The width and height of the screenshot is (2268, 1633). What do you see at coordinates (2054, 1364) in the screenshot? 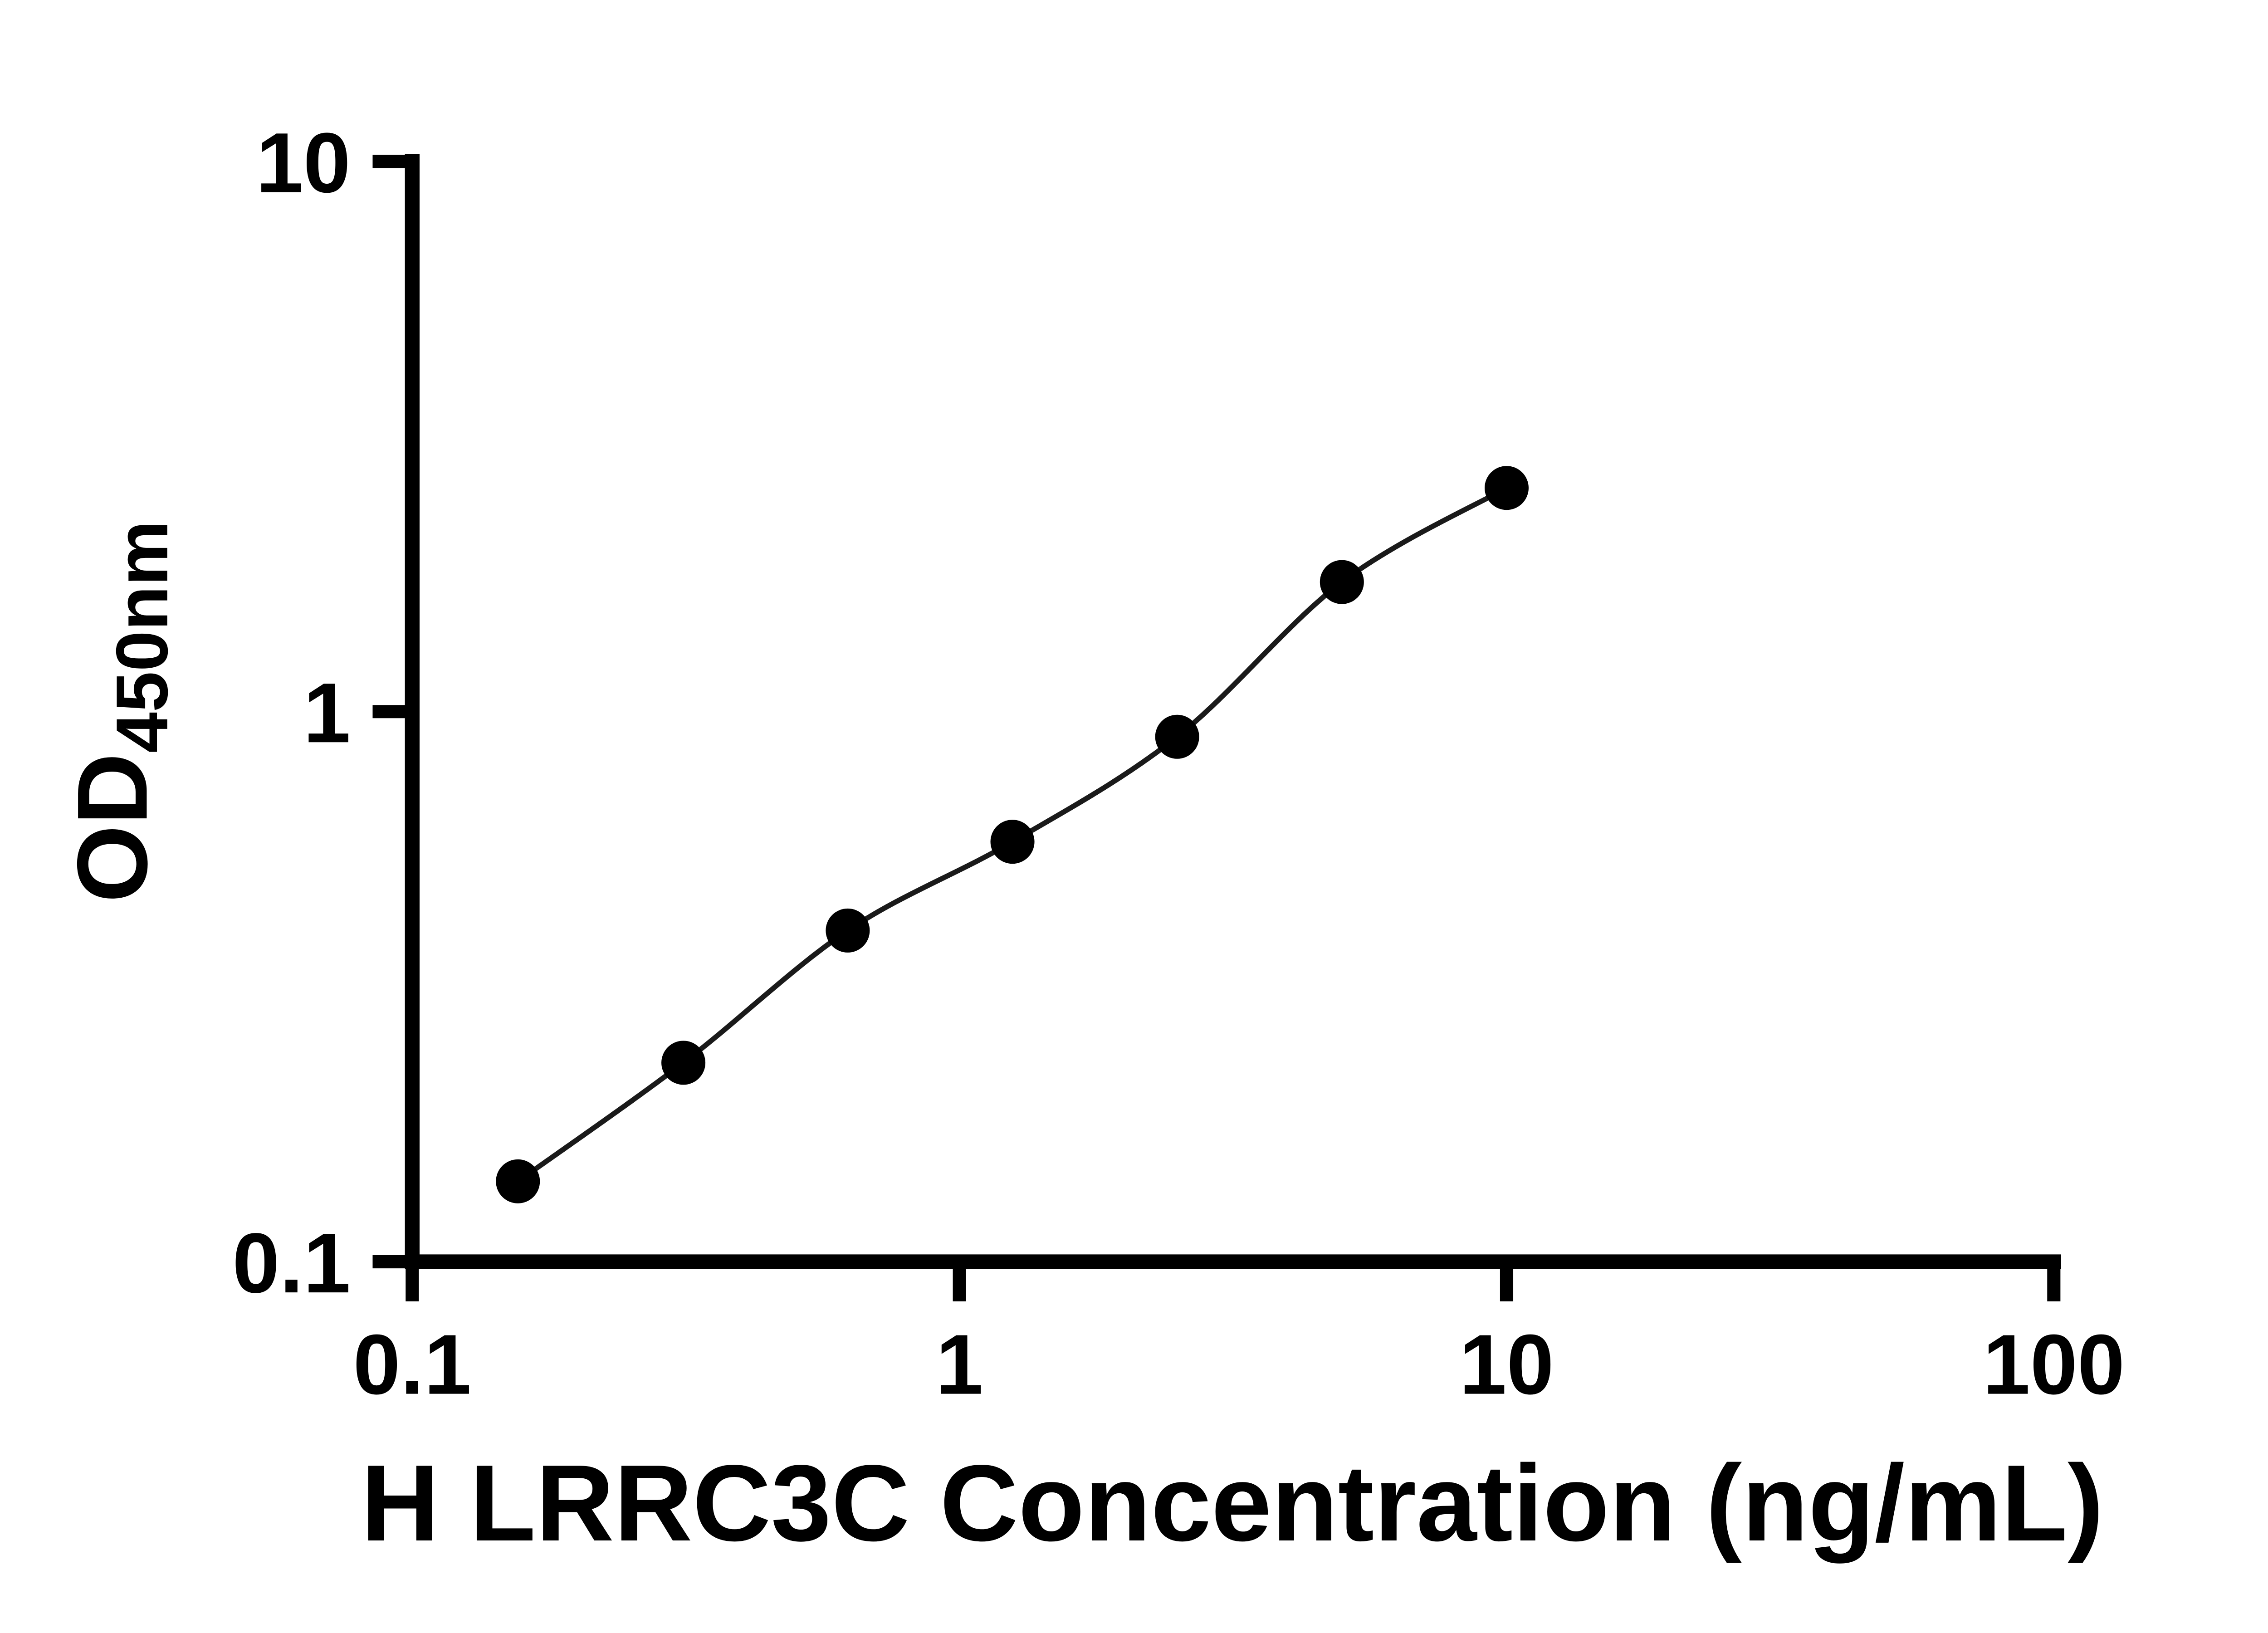
I see `x-tick-label: 100` at bounding box center [2054, 1364].